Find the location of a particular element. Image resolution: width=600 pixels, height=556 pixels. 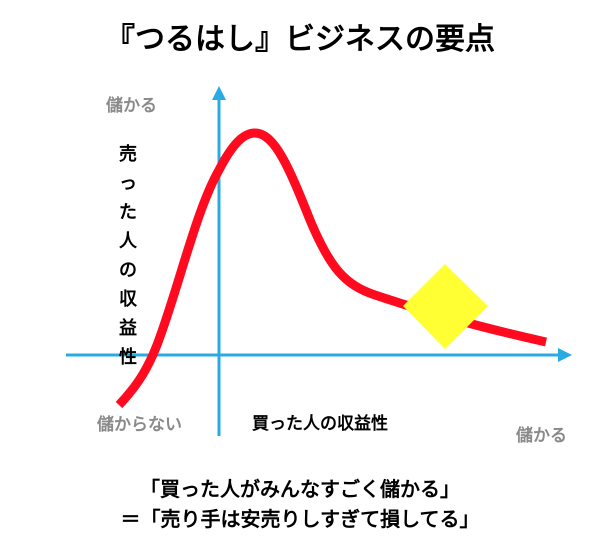

conclusion-line-2: ＝「売り手は安売りしすぎて損してる」 is located at coordinates (300, 519).